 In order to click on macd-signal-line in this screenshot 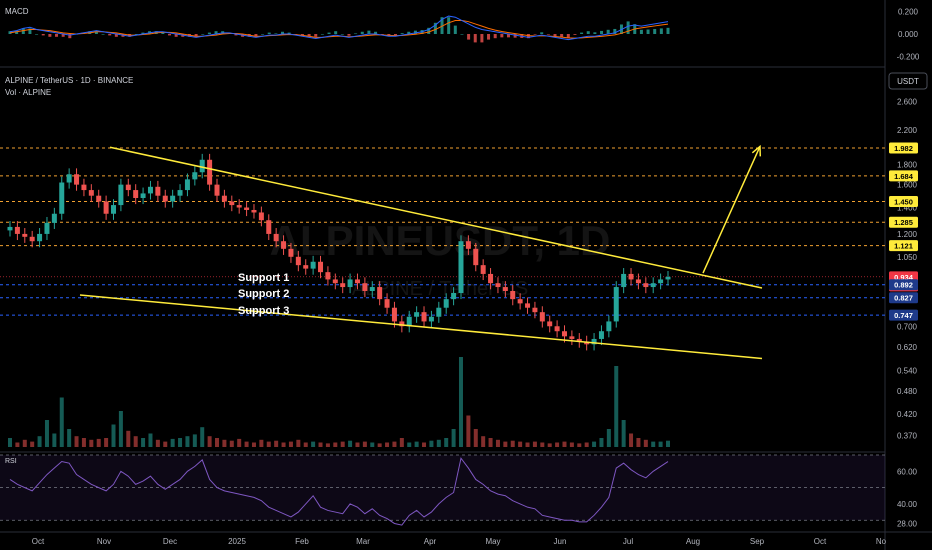, I will do `click(339, 29)`.